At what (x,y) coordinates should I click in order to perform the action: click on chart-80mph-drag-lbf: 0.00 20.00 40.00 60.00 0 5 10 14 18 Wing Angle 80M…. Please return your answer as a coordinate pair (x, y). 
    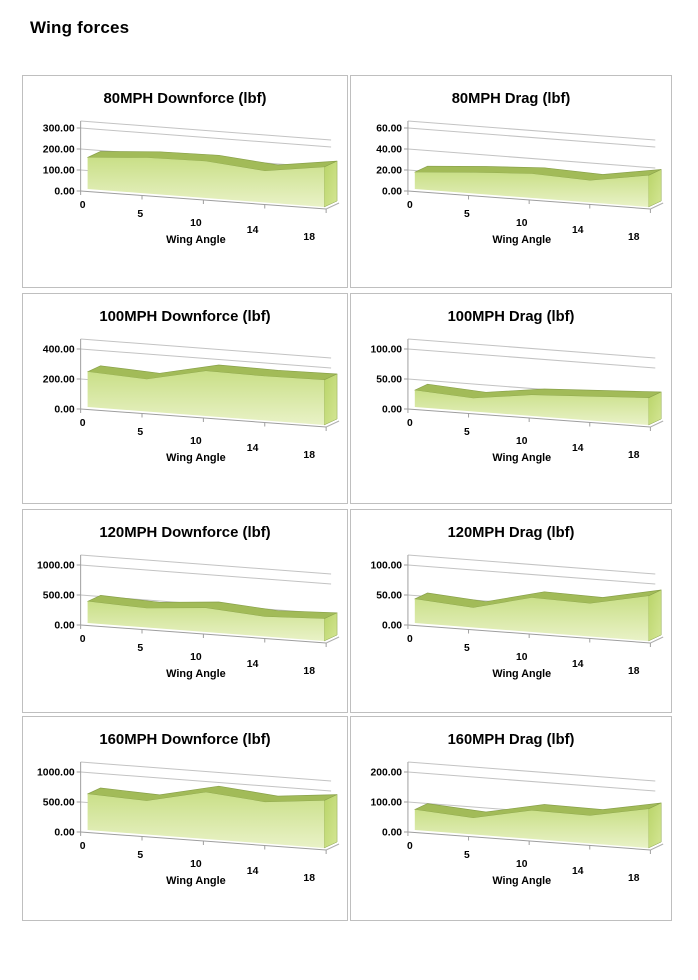
    Looking at the image, I should click on (511, 181).